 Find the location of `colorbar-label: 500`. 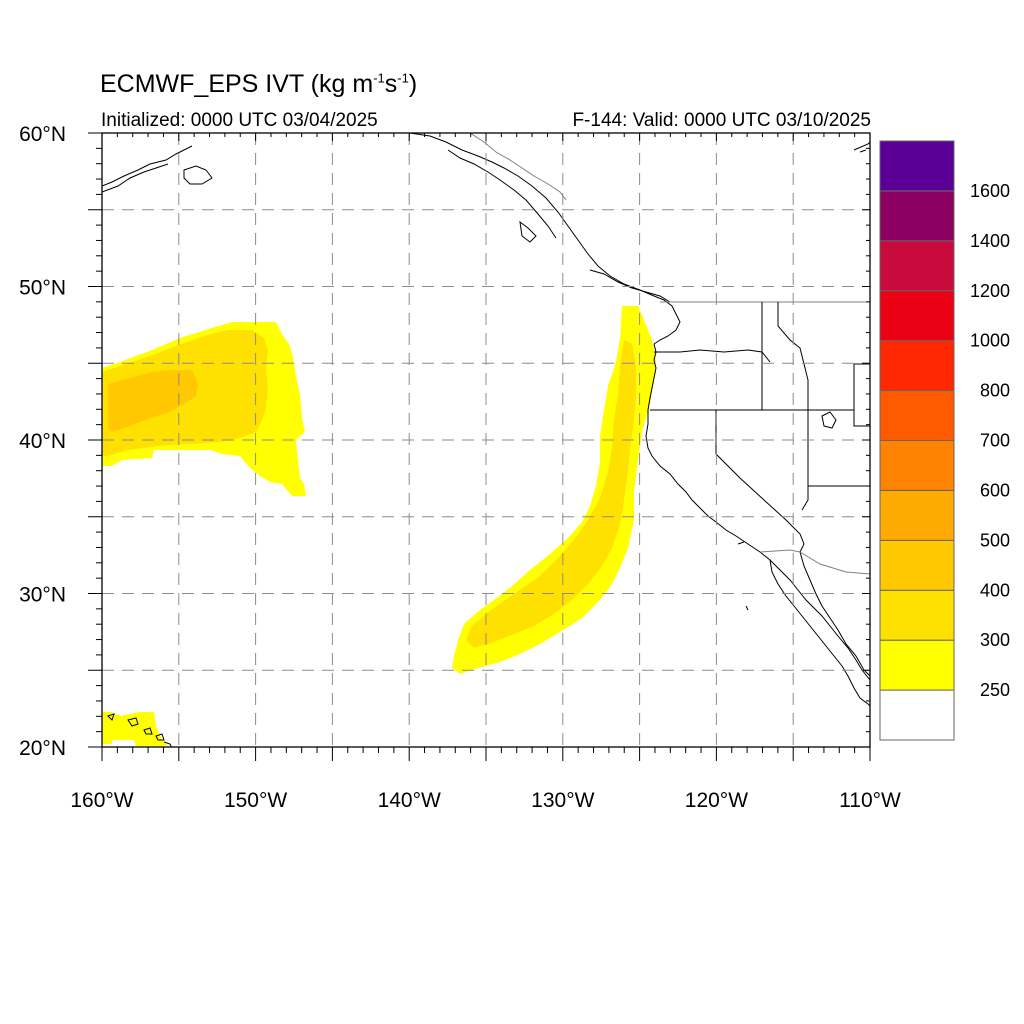

colorbar-label: 500 is located at coordinates (995, 540).